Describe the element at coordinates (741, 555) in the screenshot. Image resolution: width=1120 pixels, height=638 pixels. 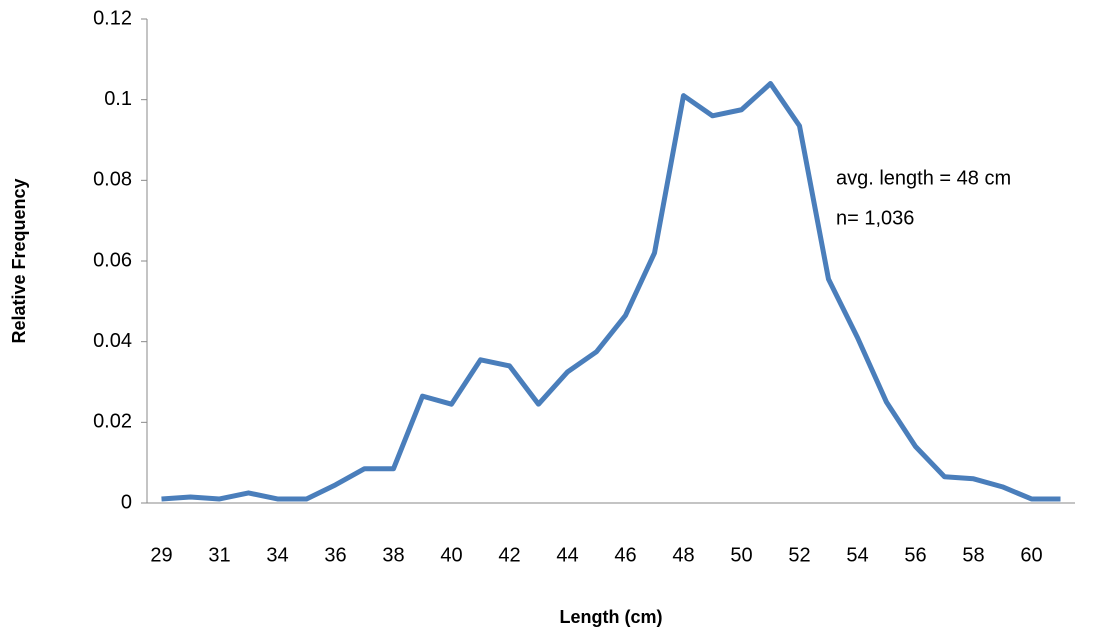
I see `x-tick-label: 50` at that location.